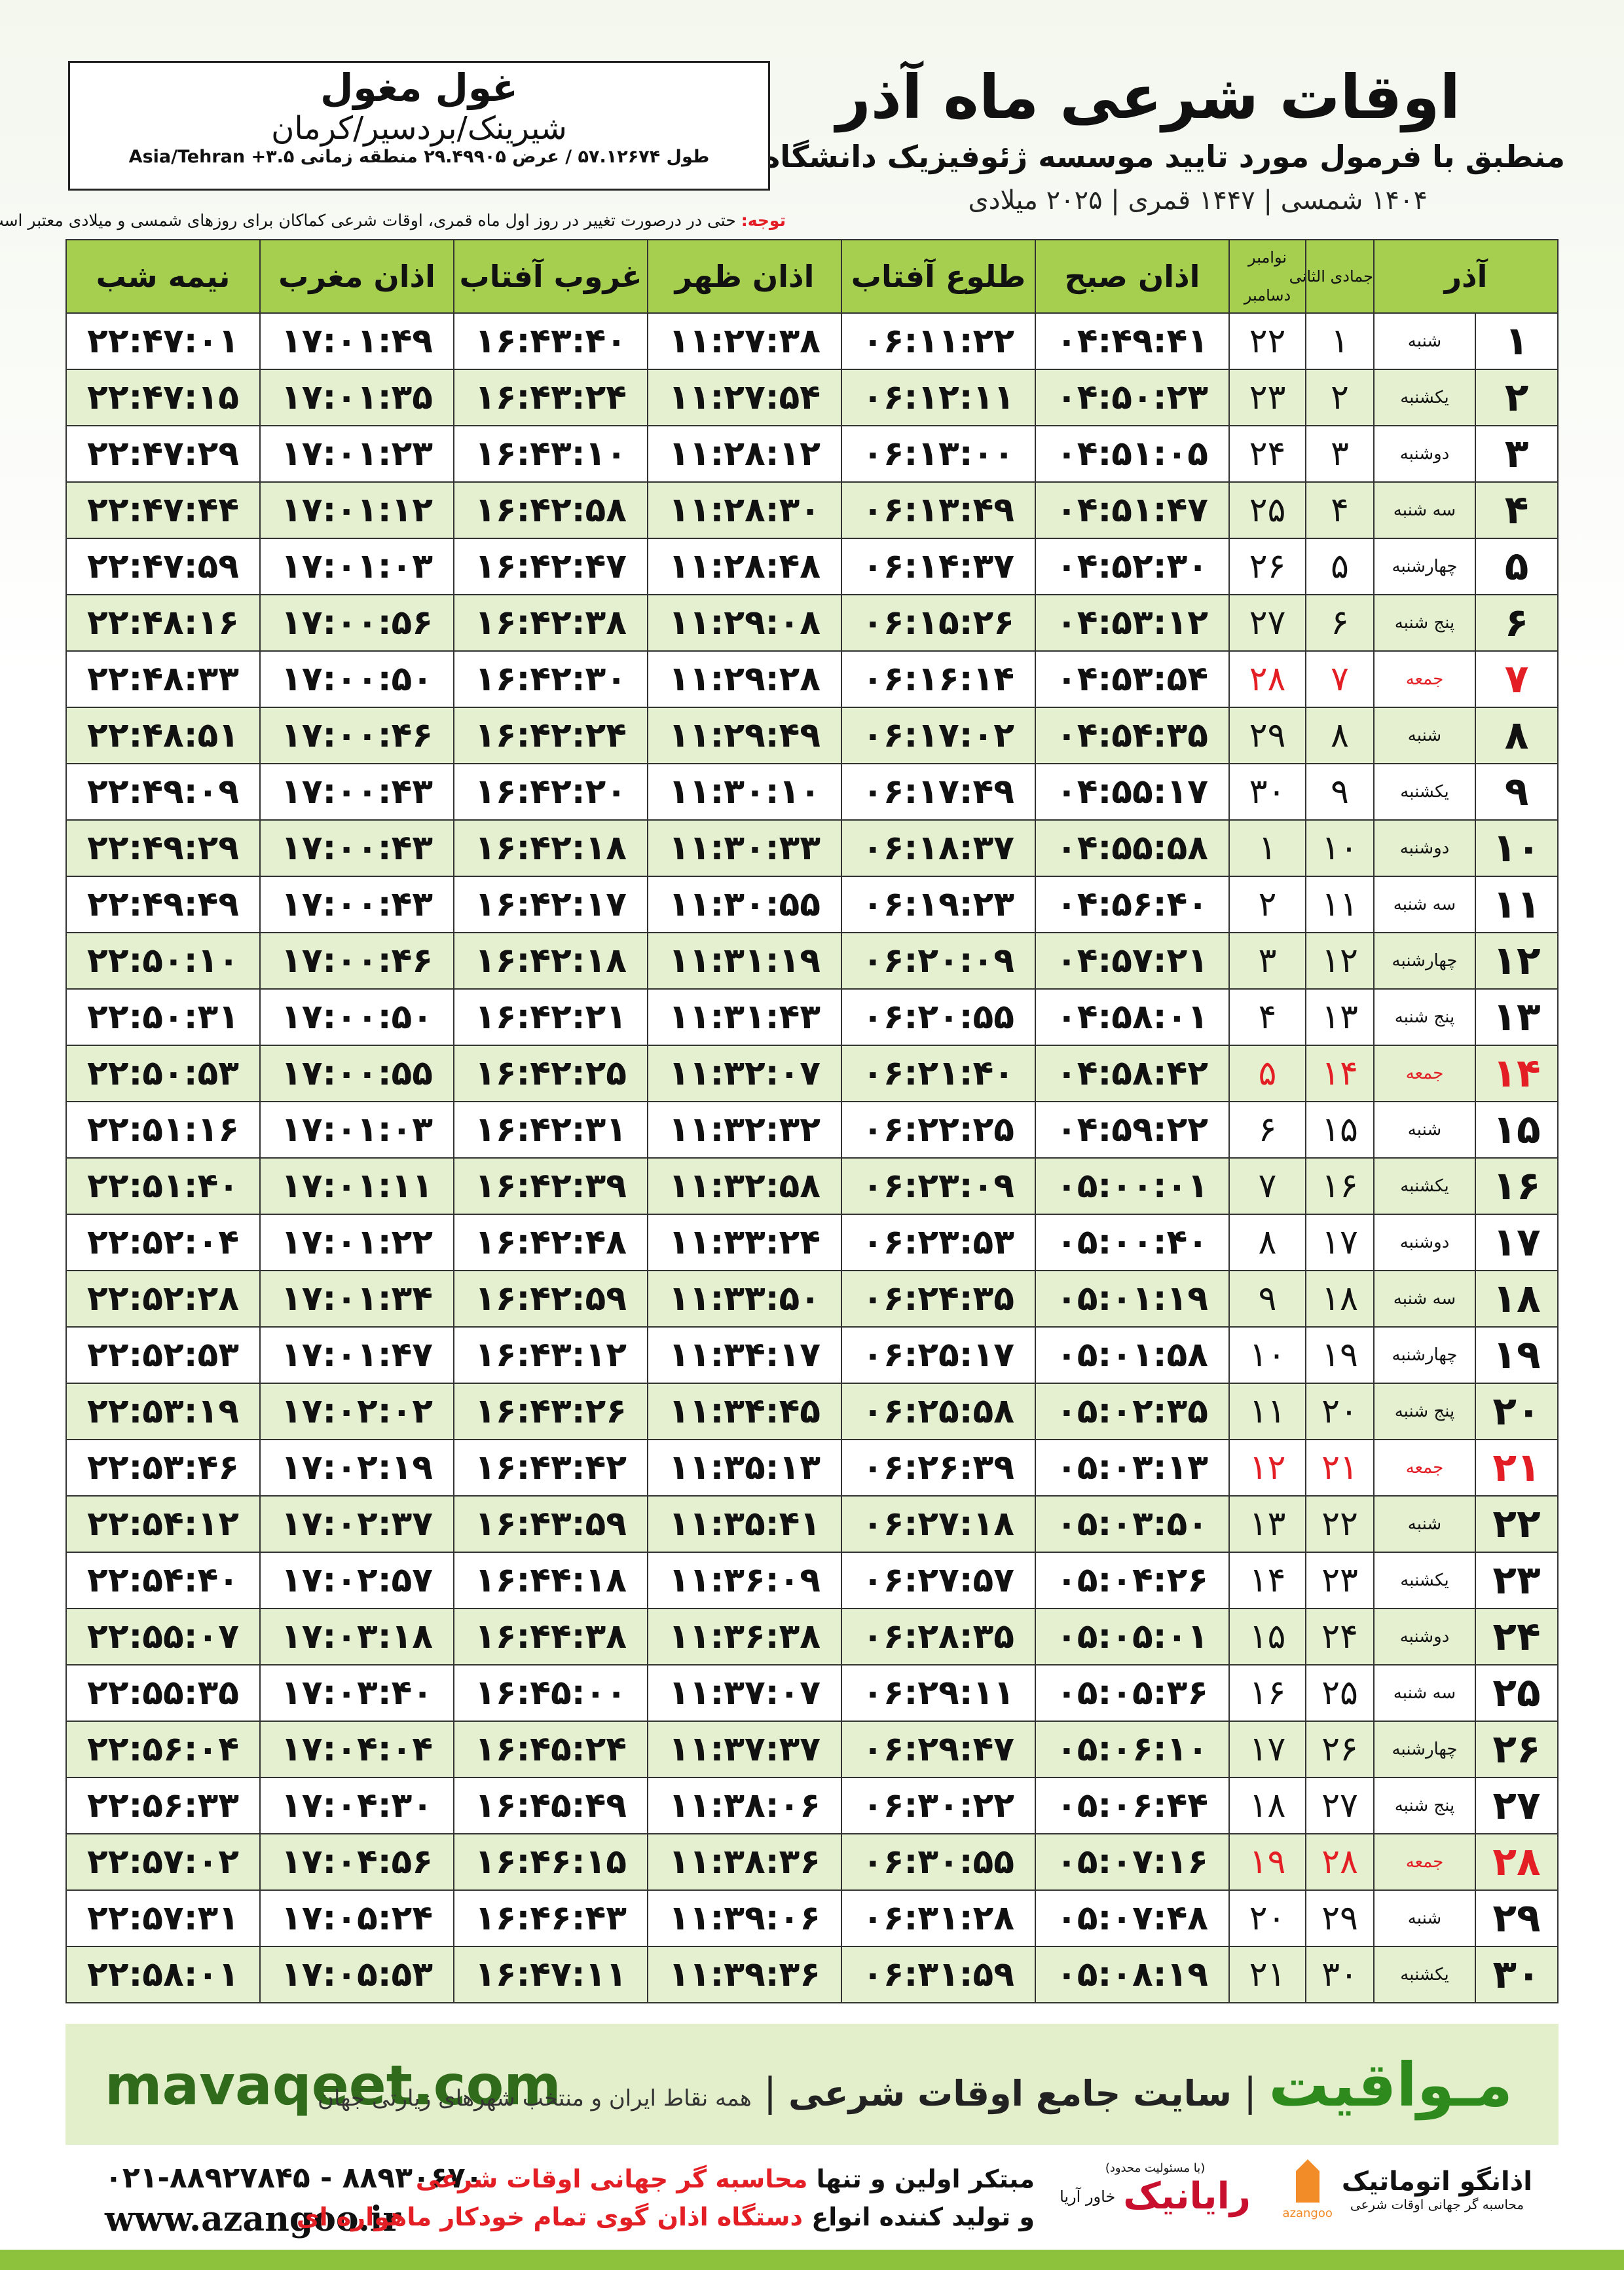  I want to click on time: ۰۶:۳۱:۵۹, so click(938, 1974).